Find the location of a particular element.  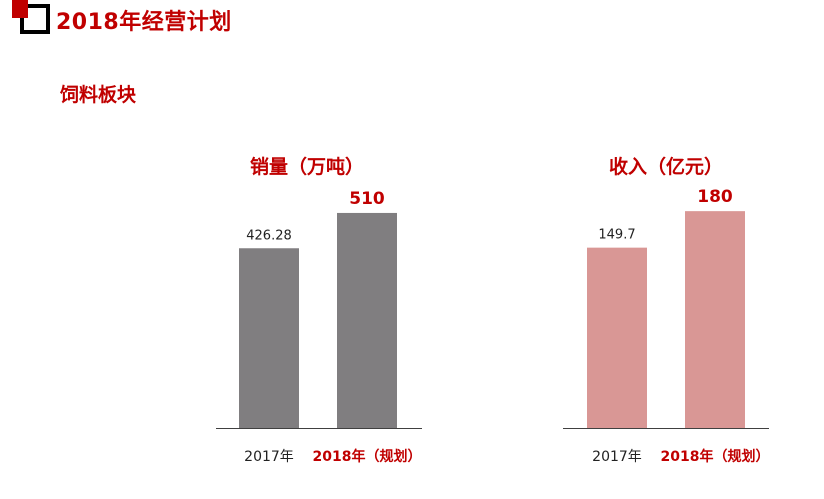

section-label: 饲料板块 is located at coordinates (98, 95).